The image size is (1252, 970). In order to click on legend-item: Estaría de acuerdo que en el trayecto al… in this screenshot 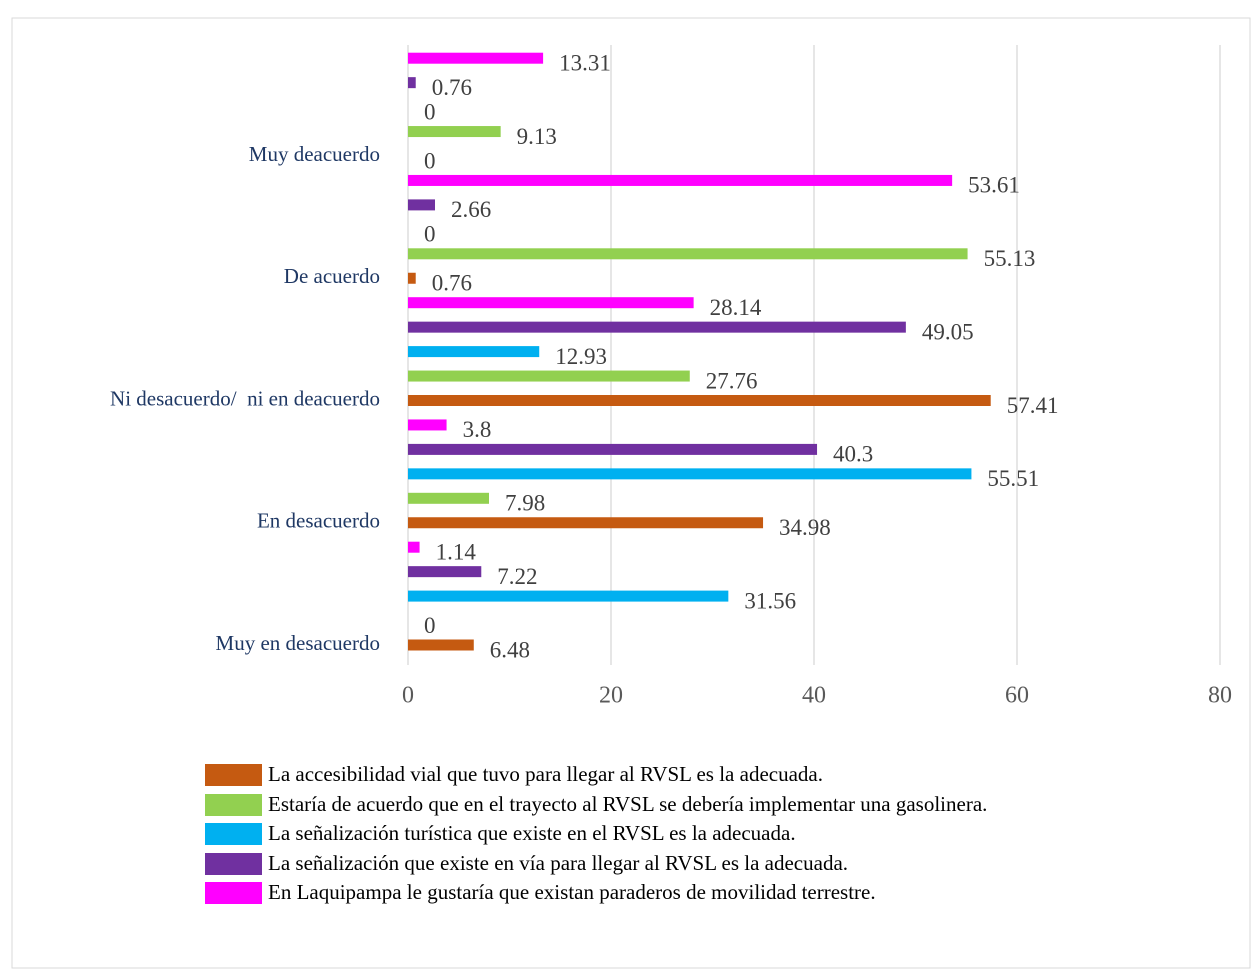, I will do `click(655, 805)`.